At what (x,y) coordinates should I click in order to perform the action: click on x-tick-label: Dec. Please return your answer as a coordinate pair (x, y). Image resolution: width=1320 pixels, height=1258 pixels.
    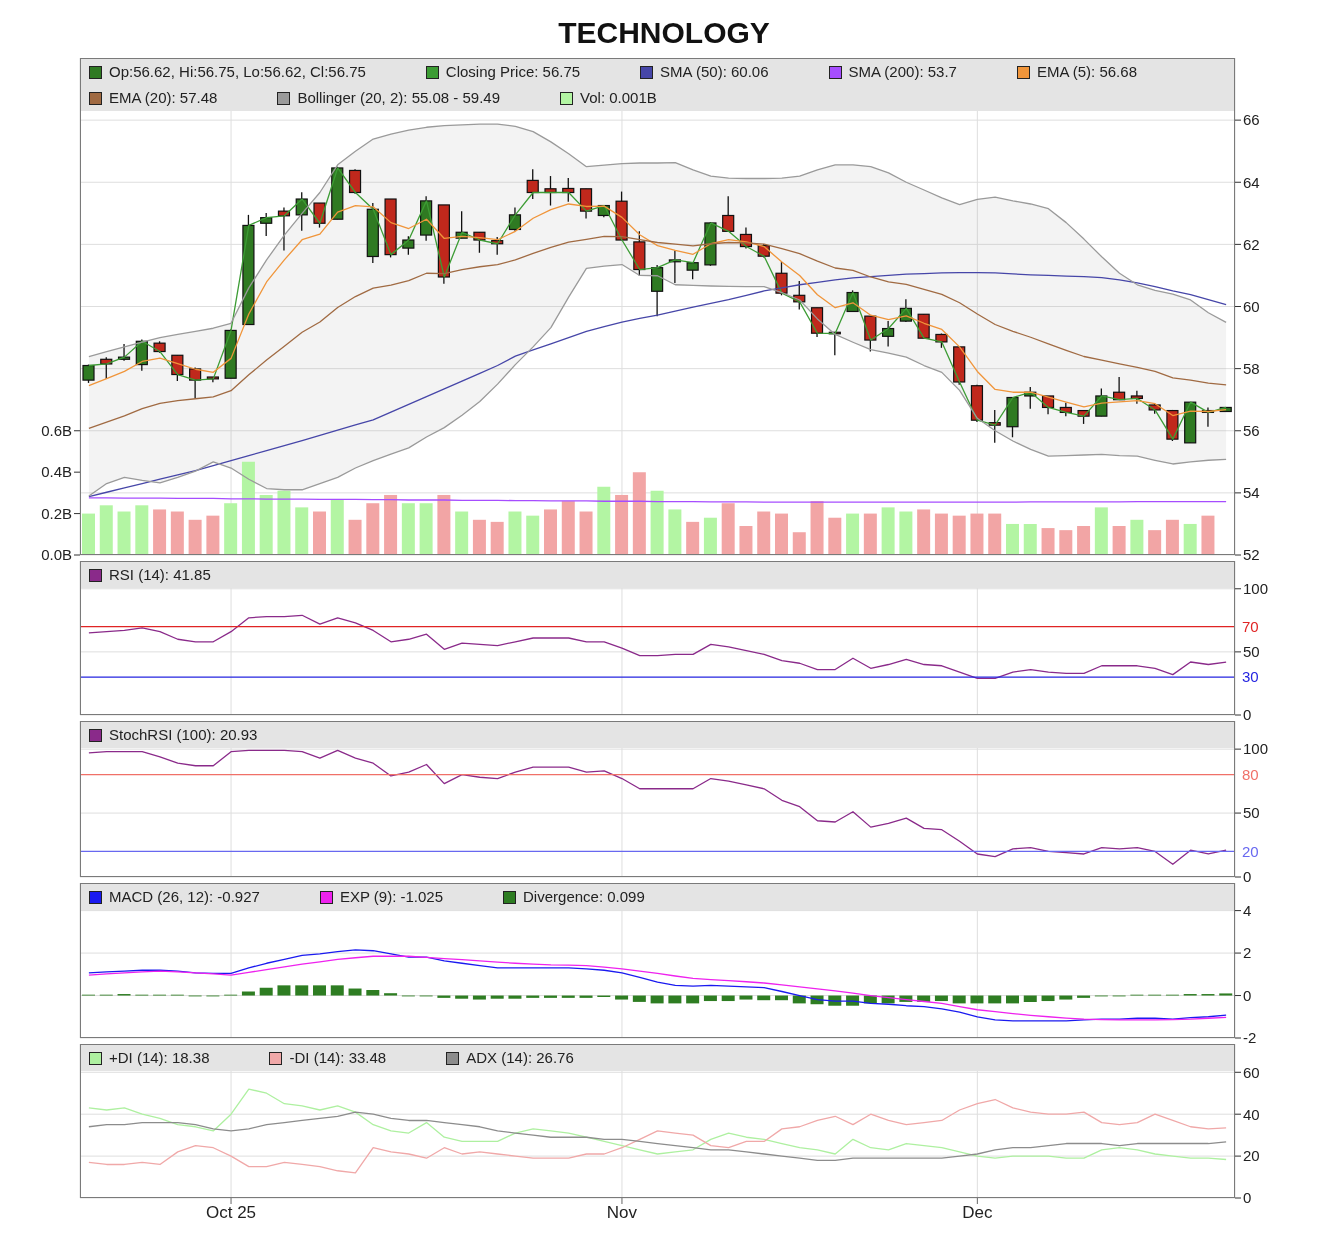
    Looking at the image, I should click on (977, 1213).